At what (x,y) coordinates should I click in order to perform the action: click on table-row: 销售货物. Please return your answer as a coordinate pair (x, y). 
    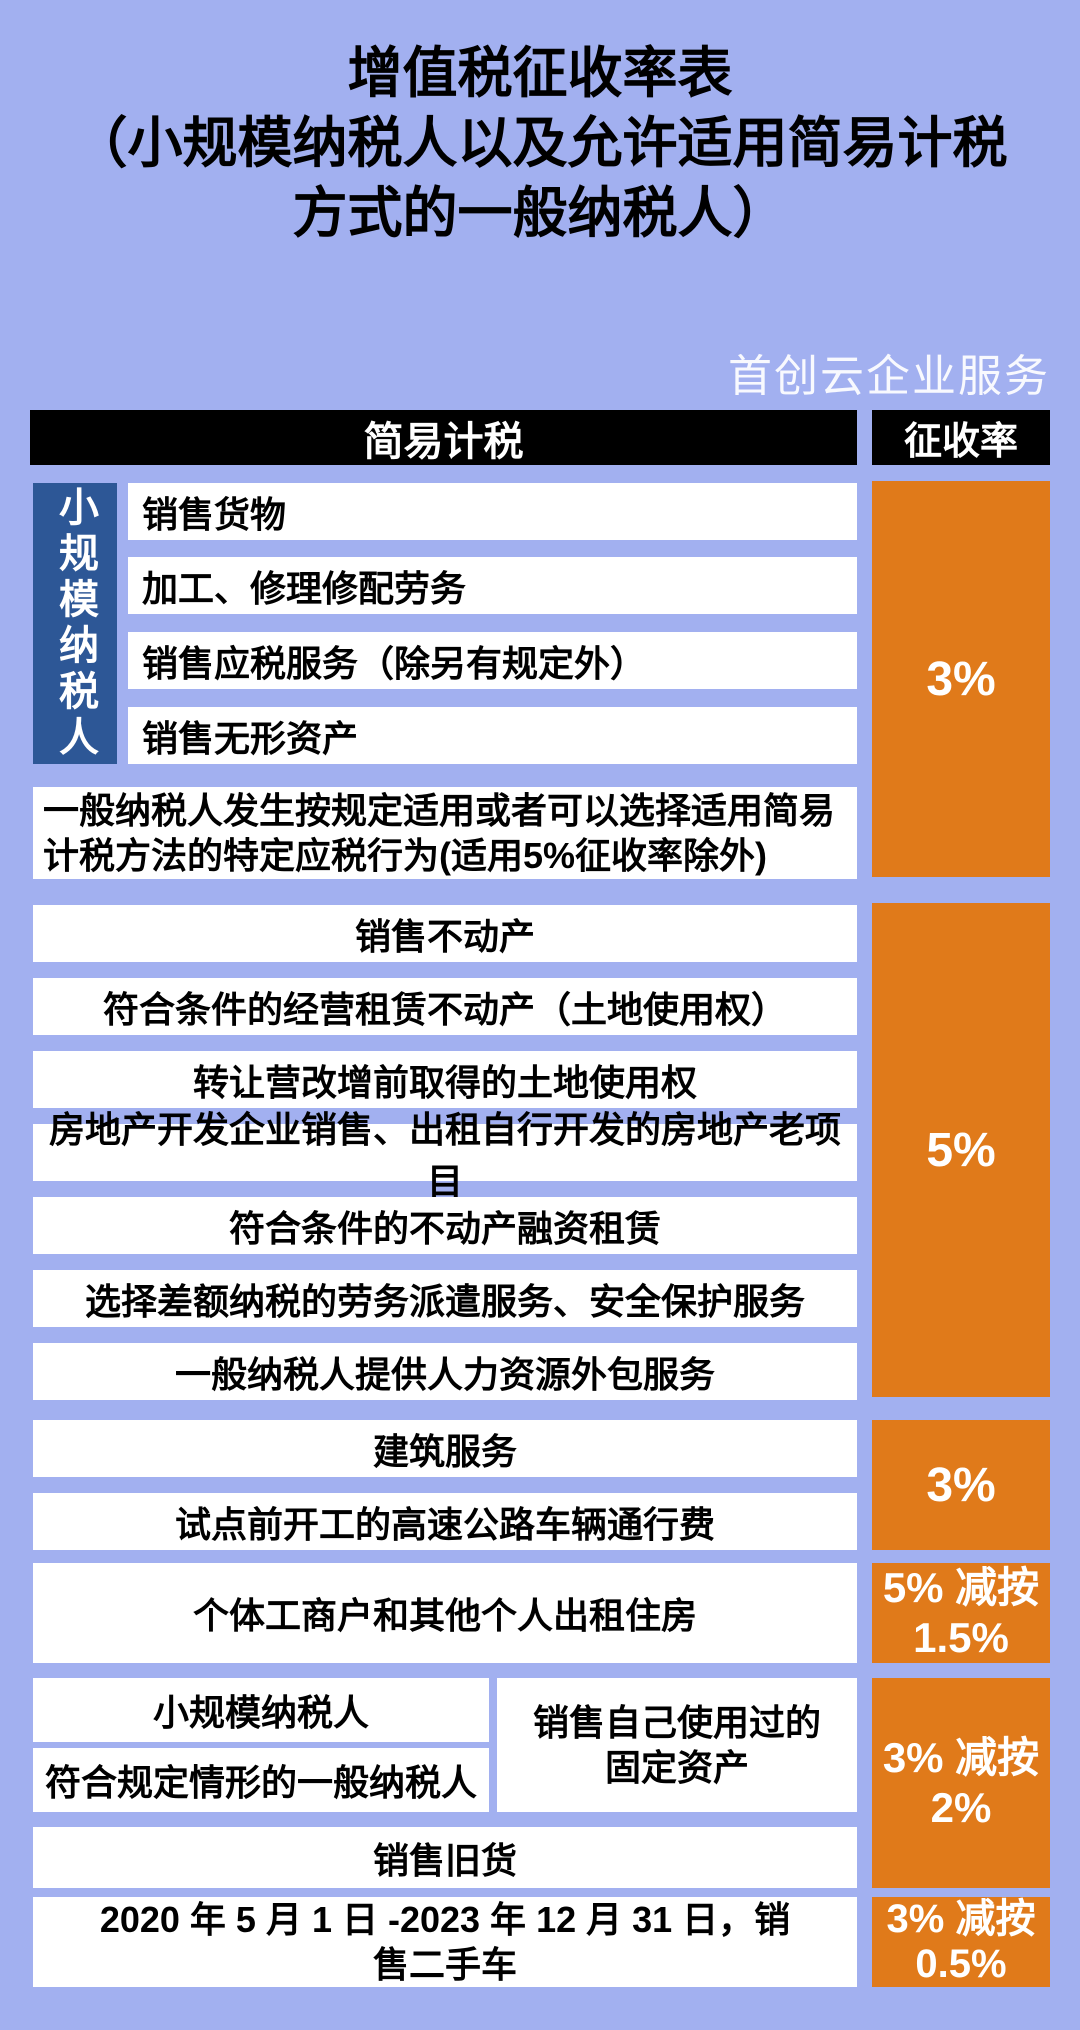
    Looking at the image, I should click on (492, 511).